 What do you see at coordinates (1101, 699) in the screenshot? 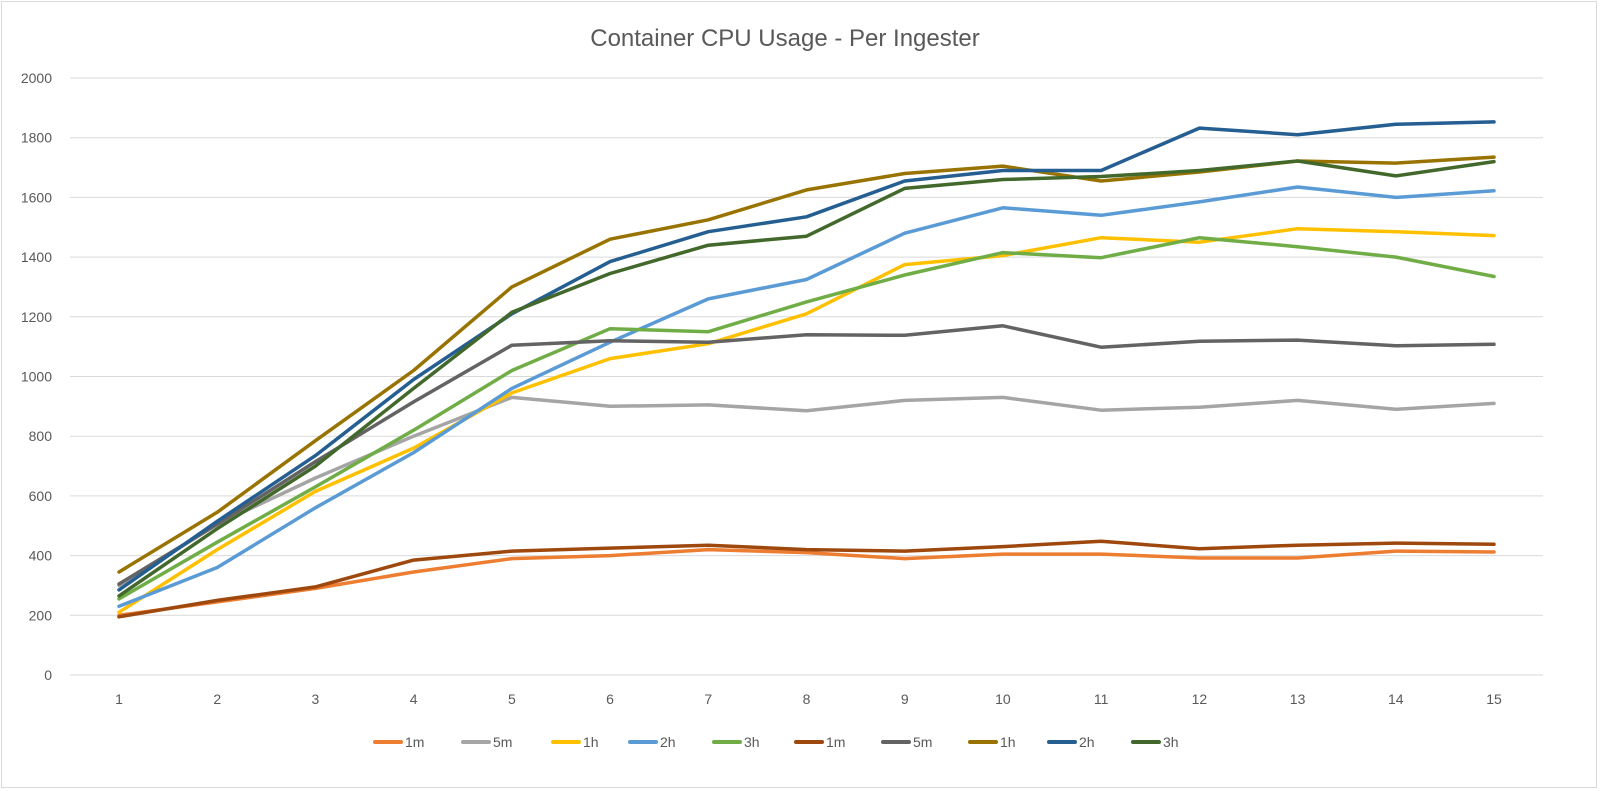
I see `x-tick-label: 11` at bounding box center [1101, 699].